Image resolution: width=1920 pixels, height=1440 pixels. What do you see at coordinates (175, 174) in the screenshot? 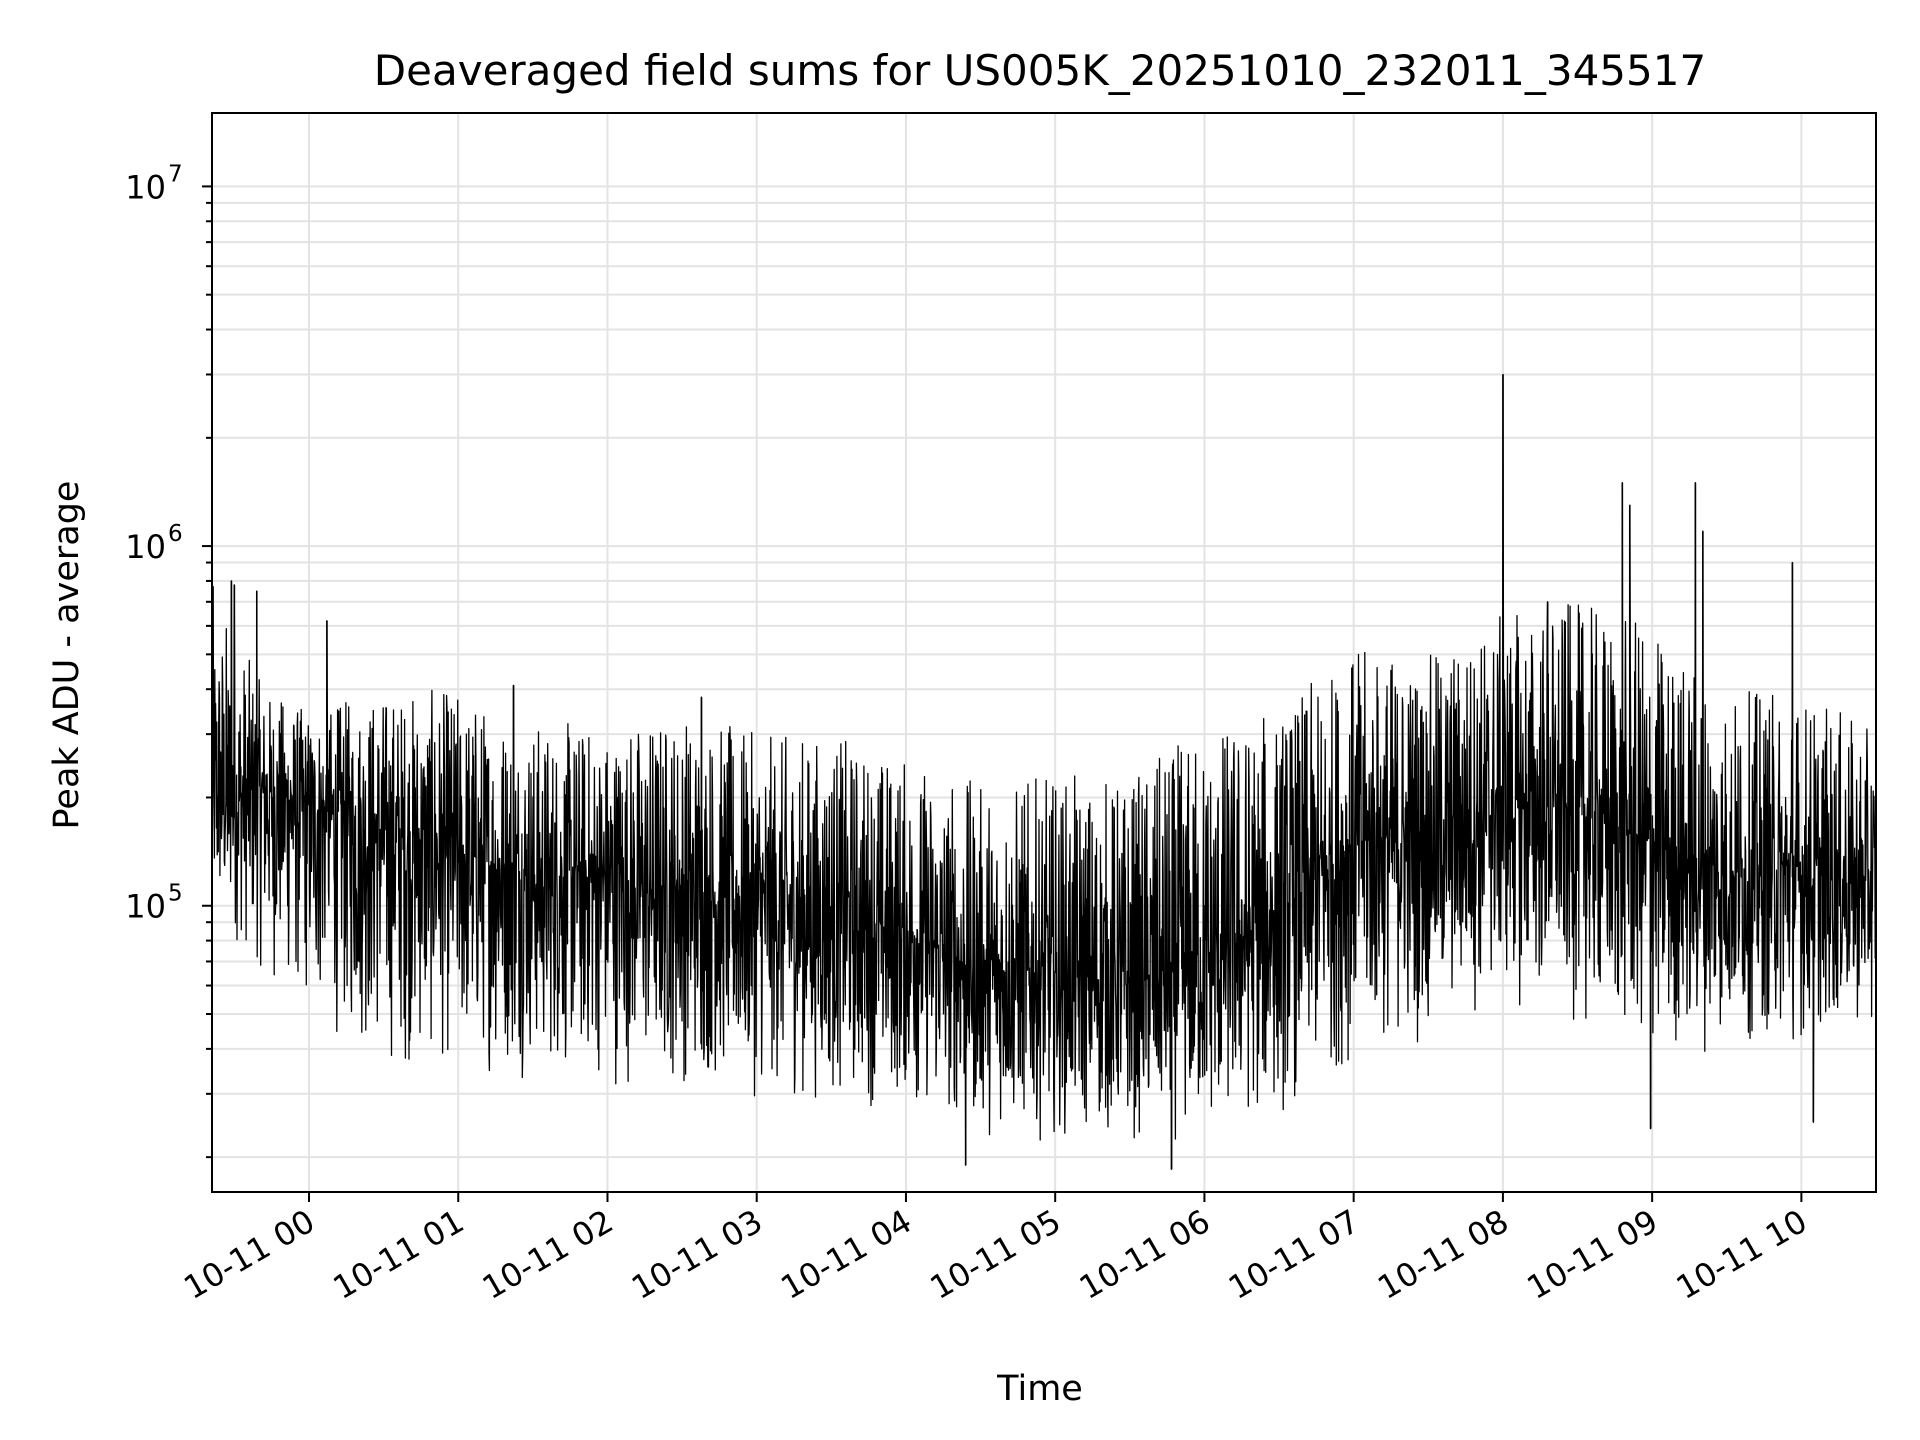
I see `y-tick-exponent: 7` at bounding box center [175, 174].